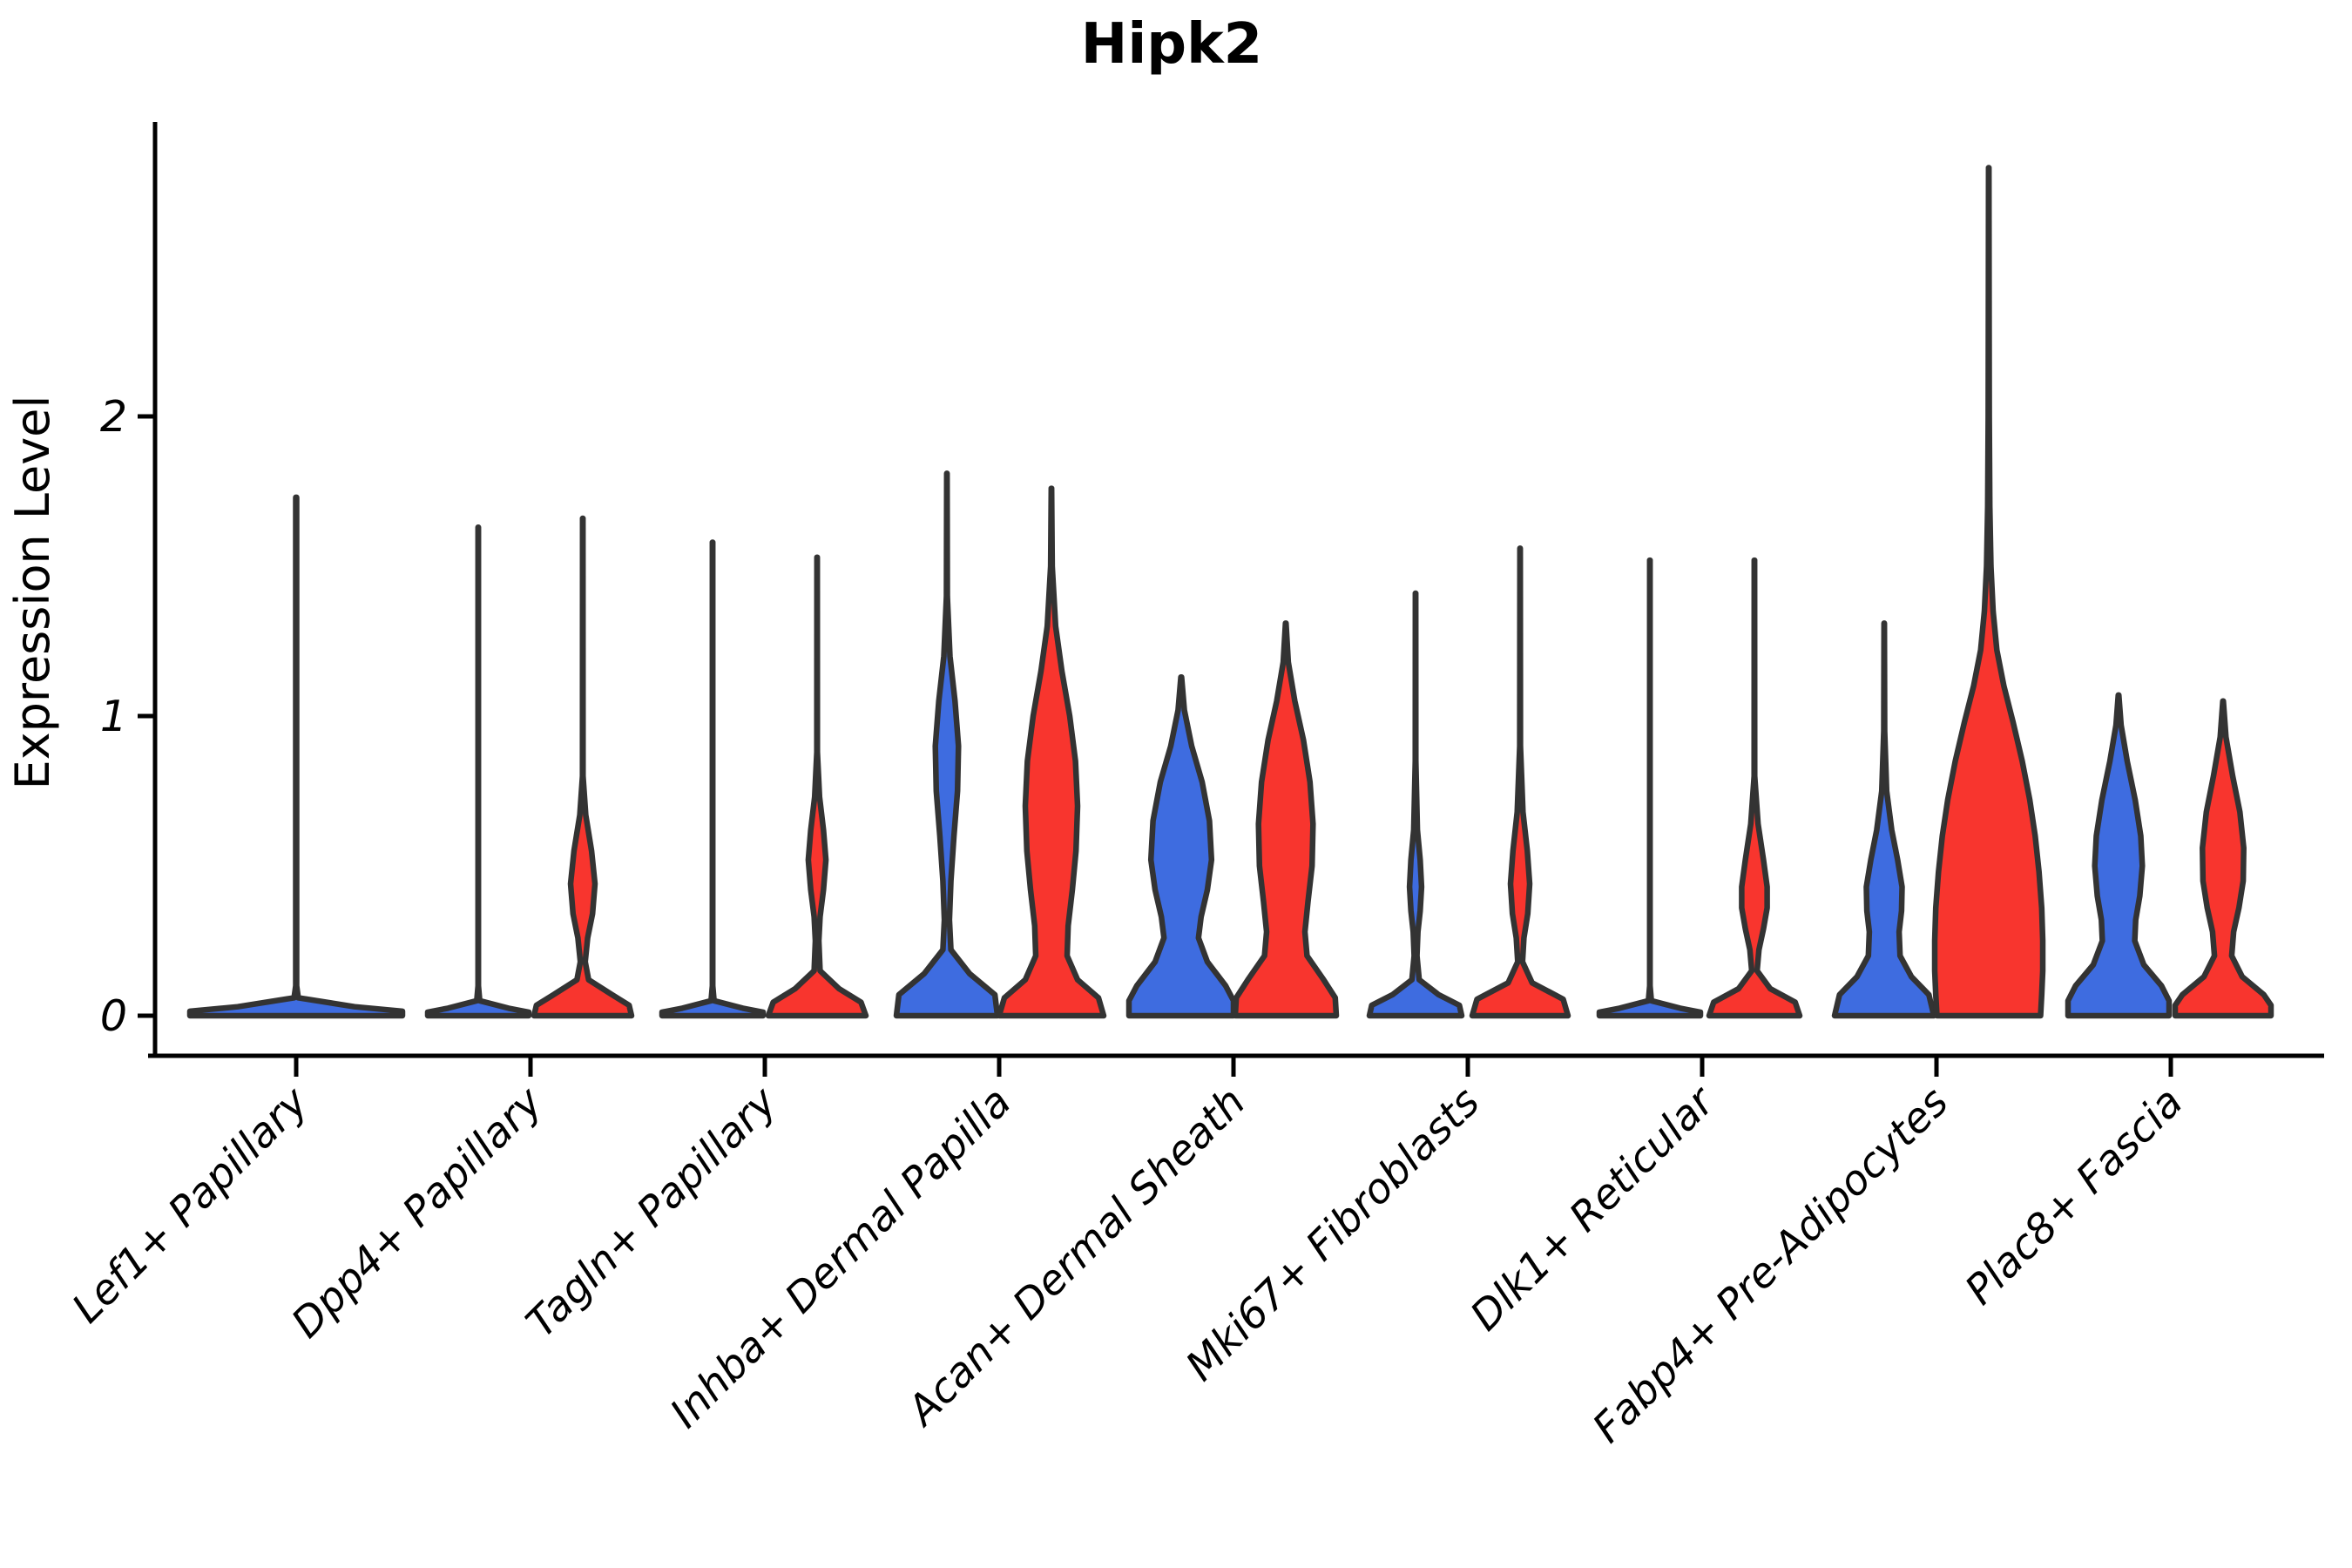 This screenshot has height=1568, width=2352. What do you see at coordinates (817, 786) in the screenshot?
I see `violin-tagln-papillary-red` at bounding box center [817, 786].